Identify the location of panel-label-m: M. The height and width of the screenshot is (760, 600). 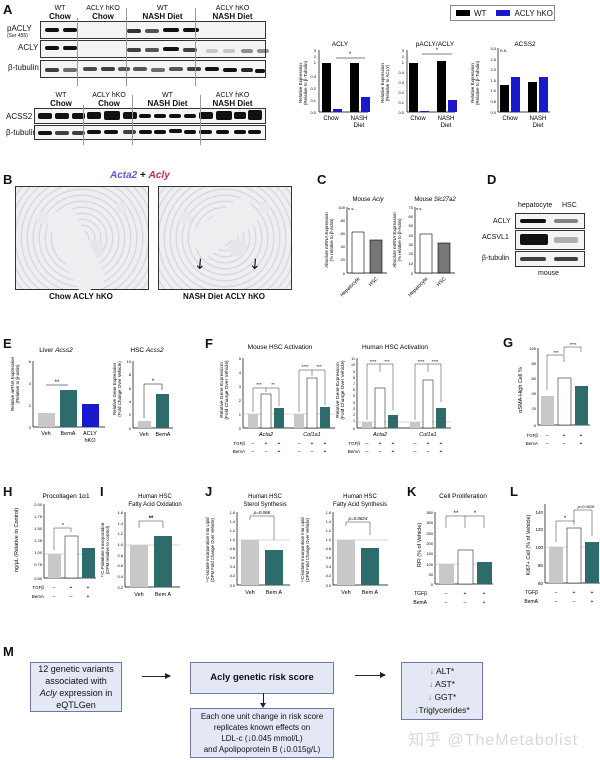
(8, 651).